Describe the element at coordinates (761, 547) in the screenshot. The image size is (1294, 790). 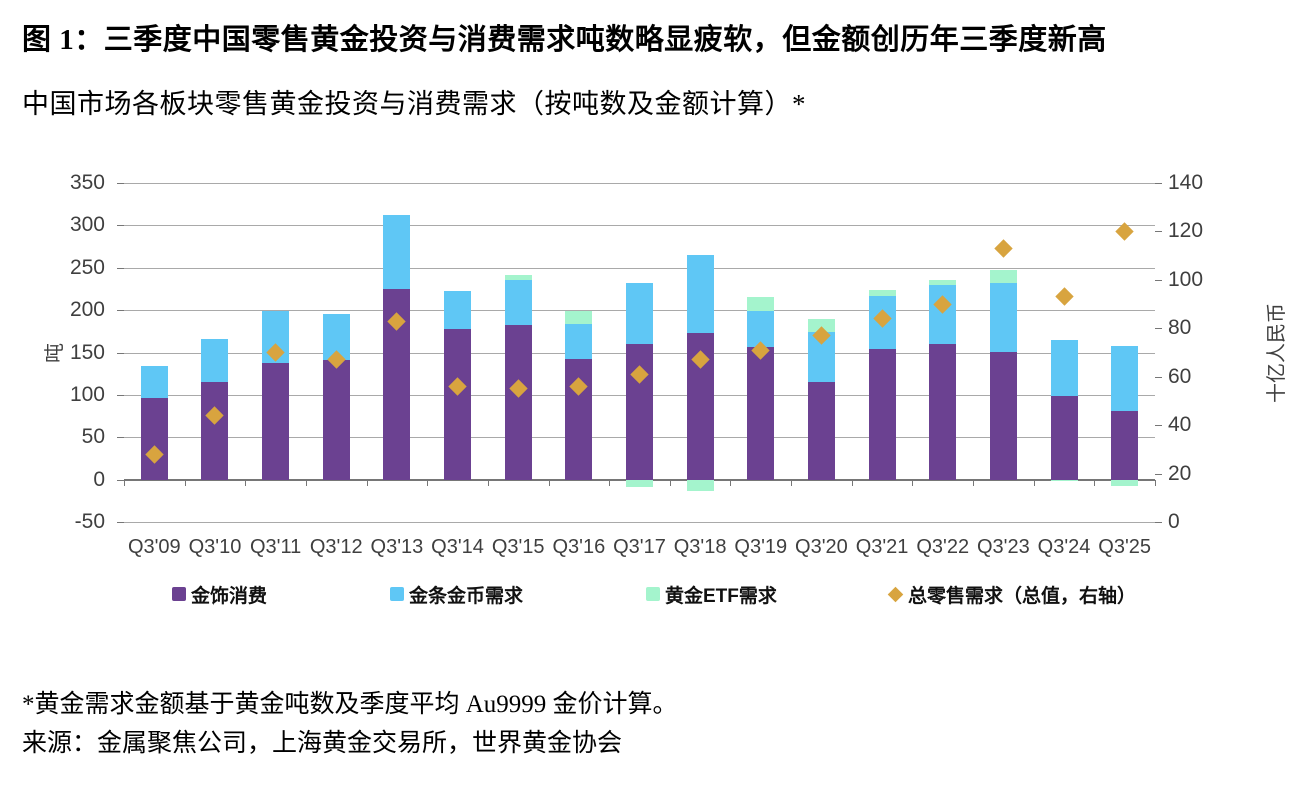
I see `x-axis-category-label: Q3'19` at that location.